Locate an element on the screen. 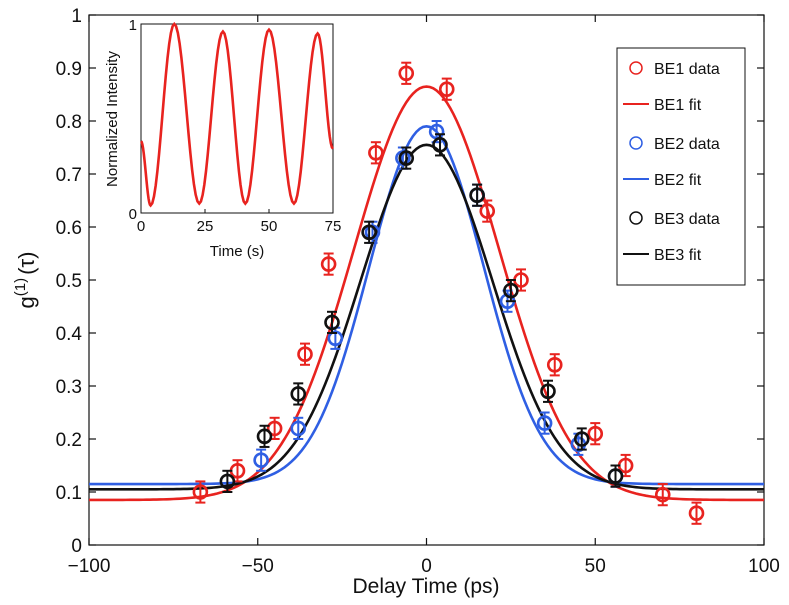 Image resolution: width=789 pixels, height=605 pixels. y-tick-label: 0.4 is located at coordinates (69, 334).